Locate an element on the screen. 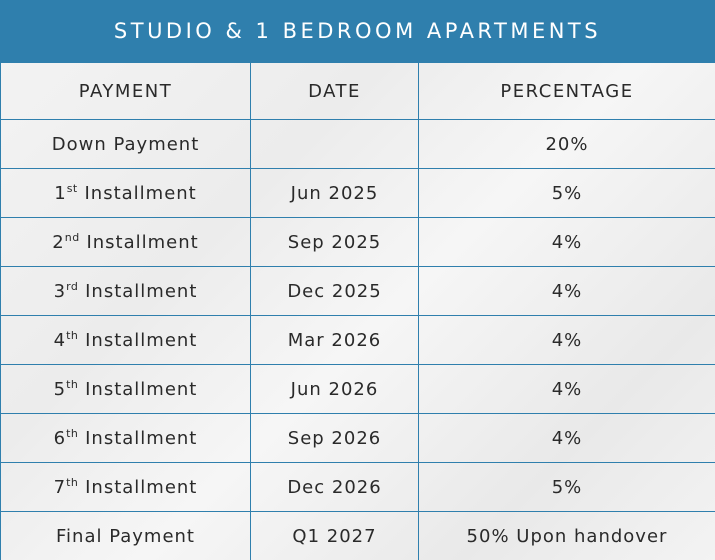 The height and width of the screenshot is (560, 715). table-row: 7th Installment Dec 2026 5% is located at coordinates (357, 487).